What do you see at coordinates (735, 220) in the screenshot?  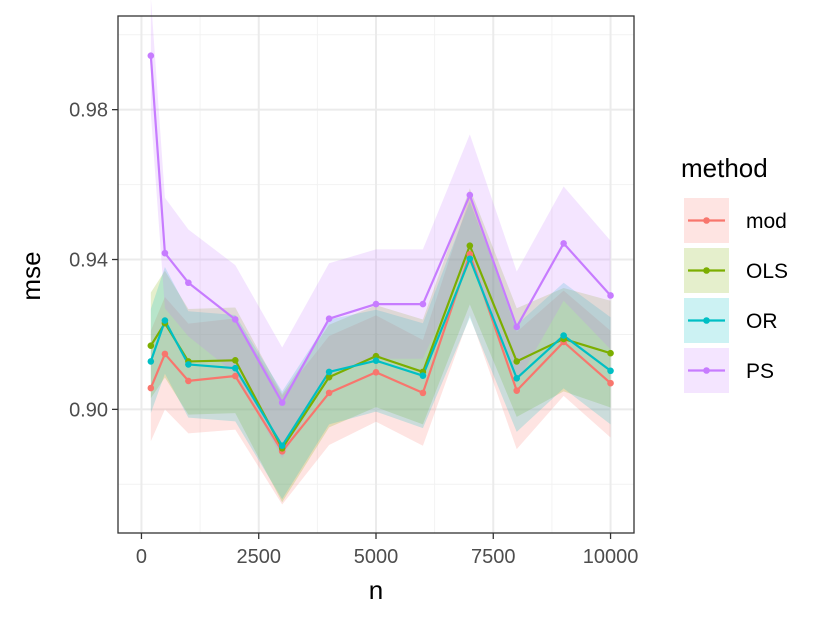 I see `legend-item-mod: mod` at bounding box center [735, 220].